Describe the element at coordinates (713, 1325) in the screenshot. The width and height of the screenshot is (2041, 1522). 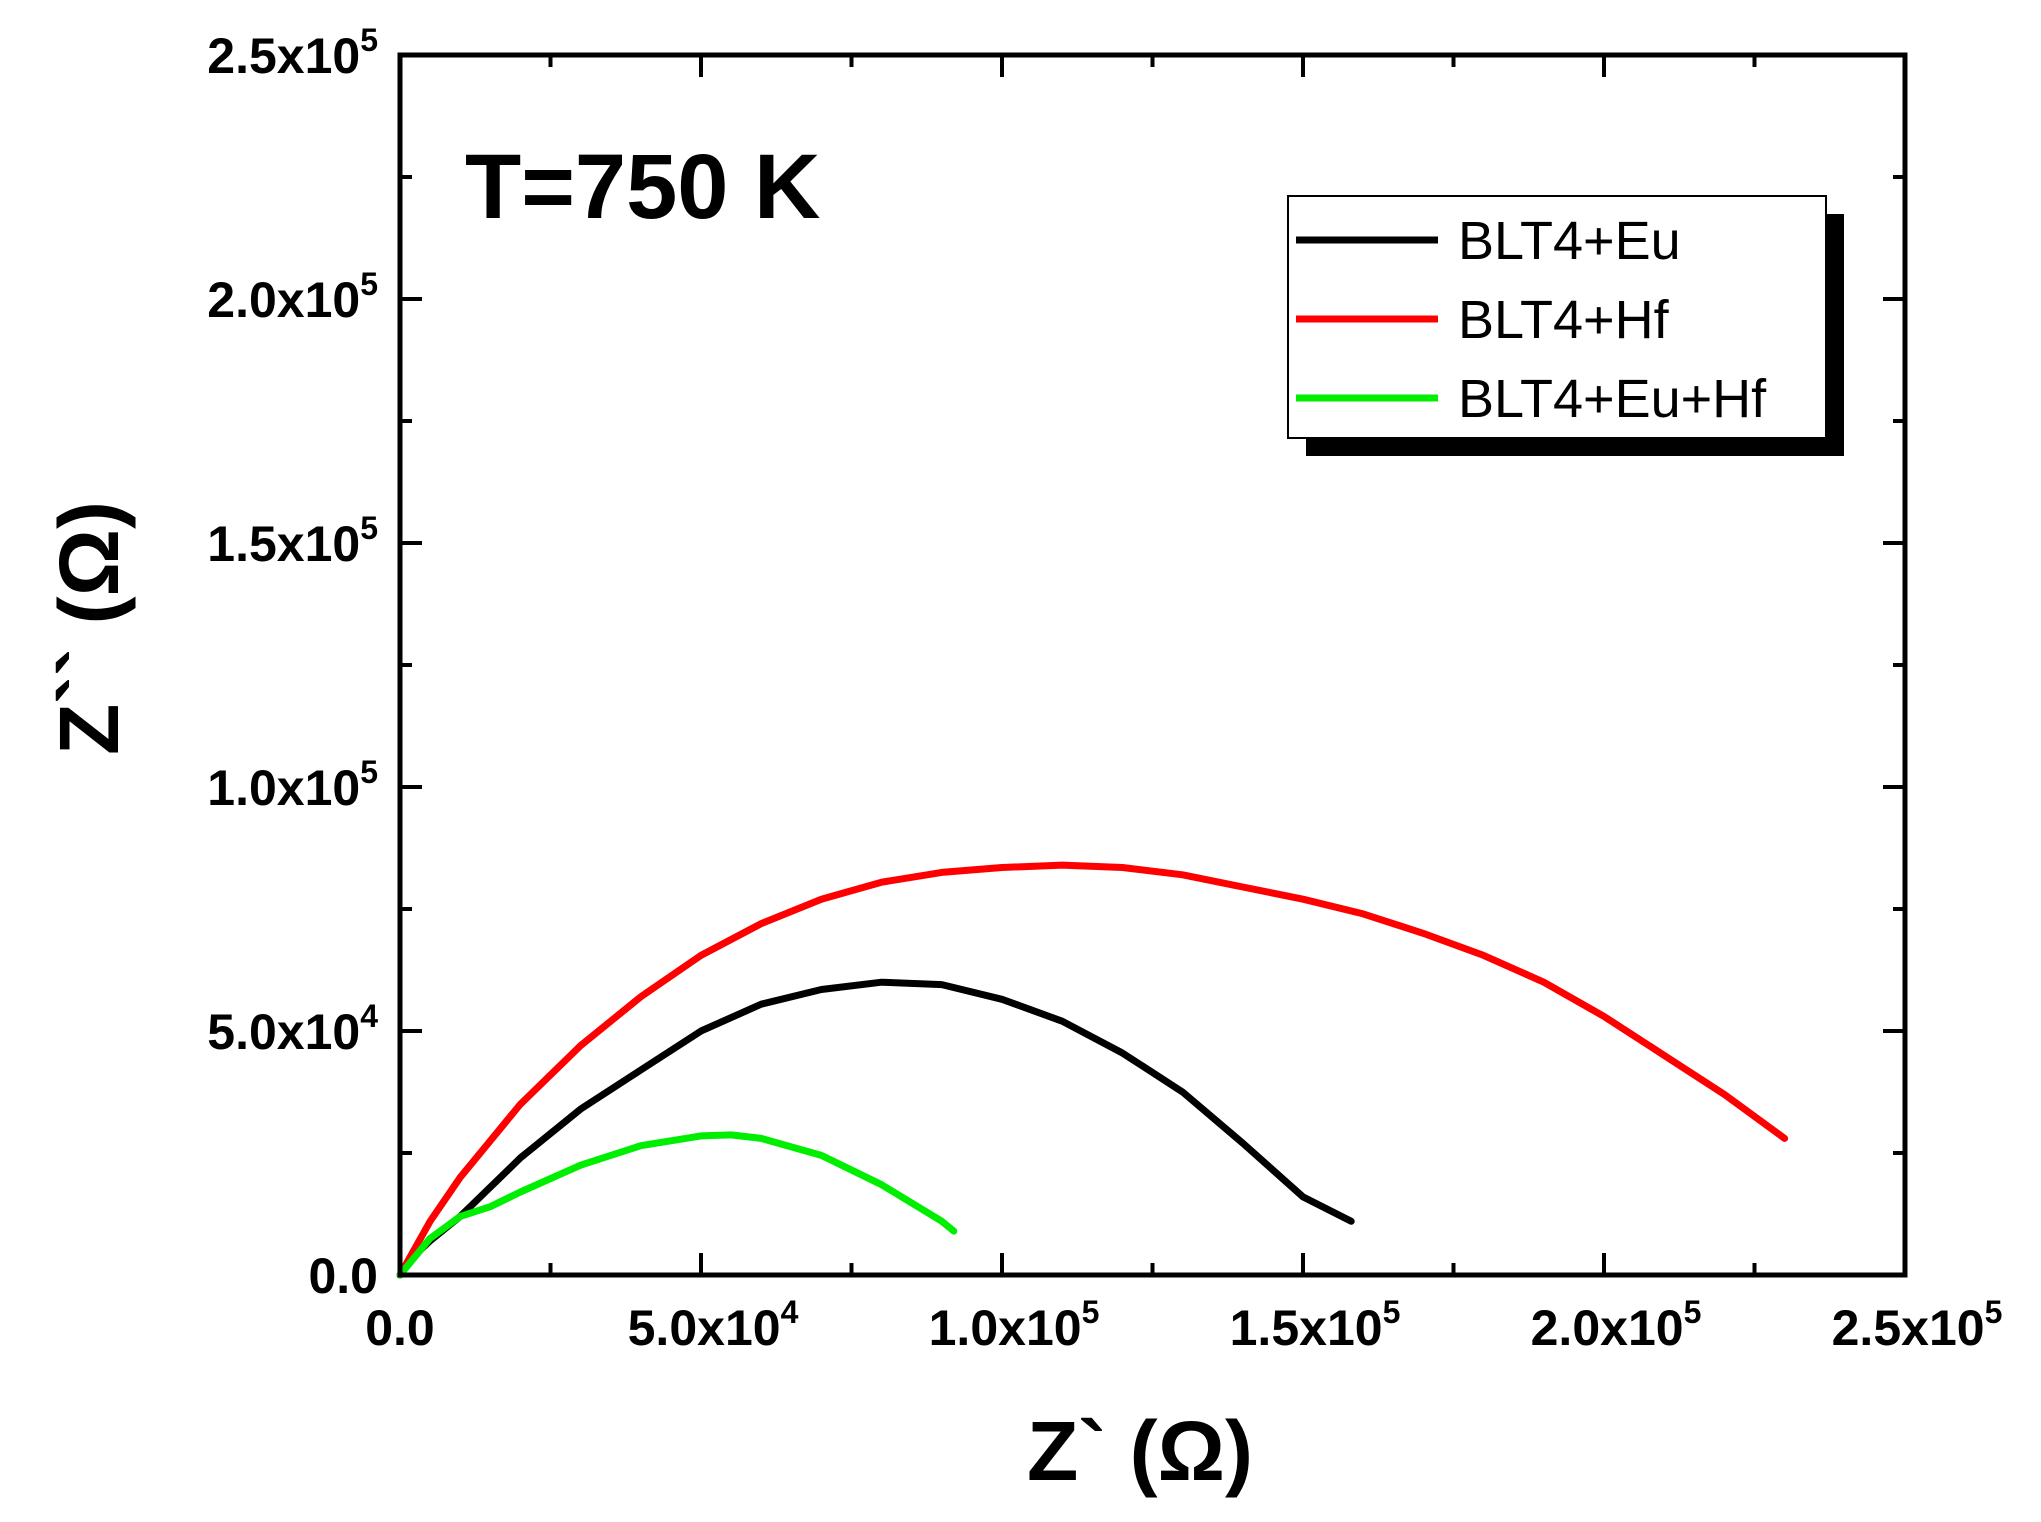
I see `x-tick-label: 5.0x10⁴` at that location.